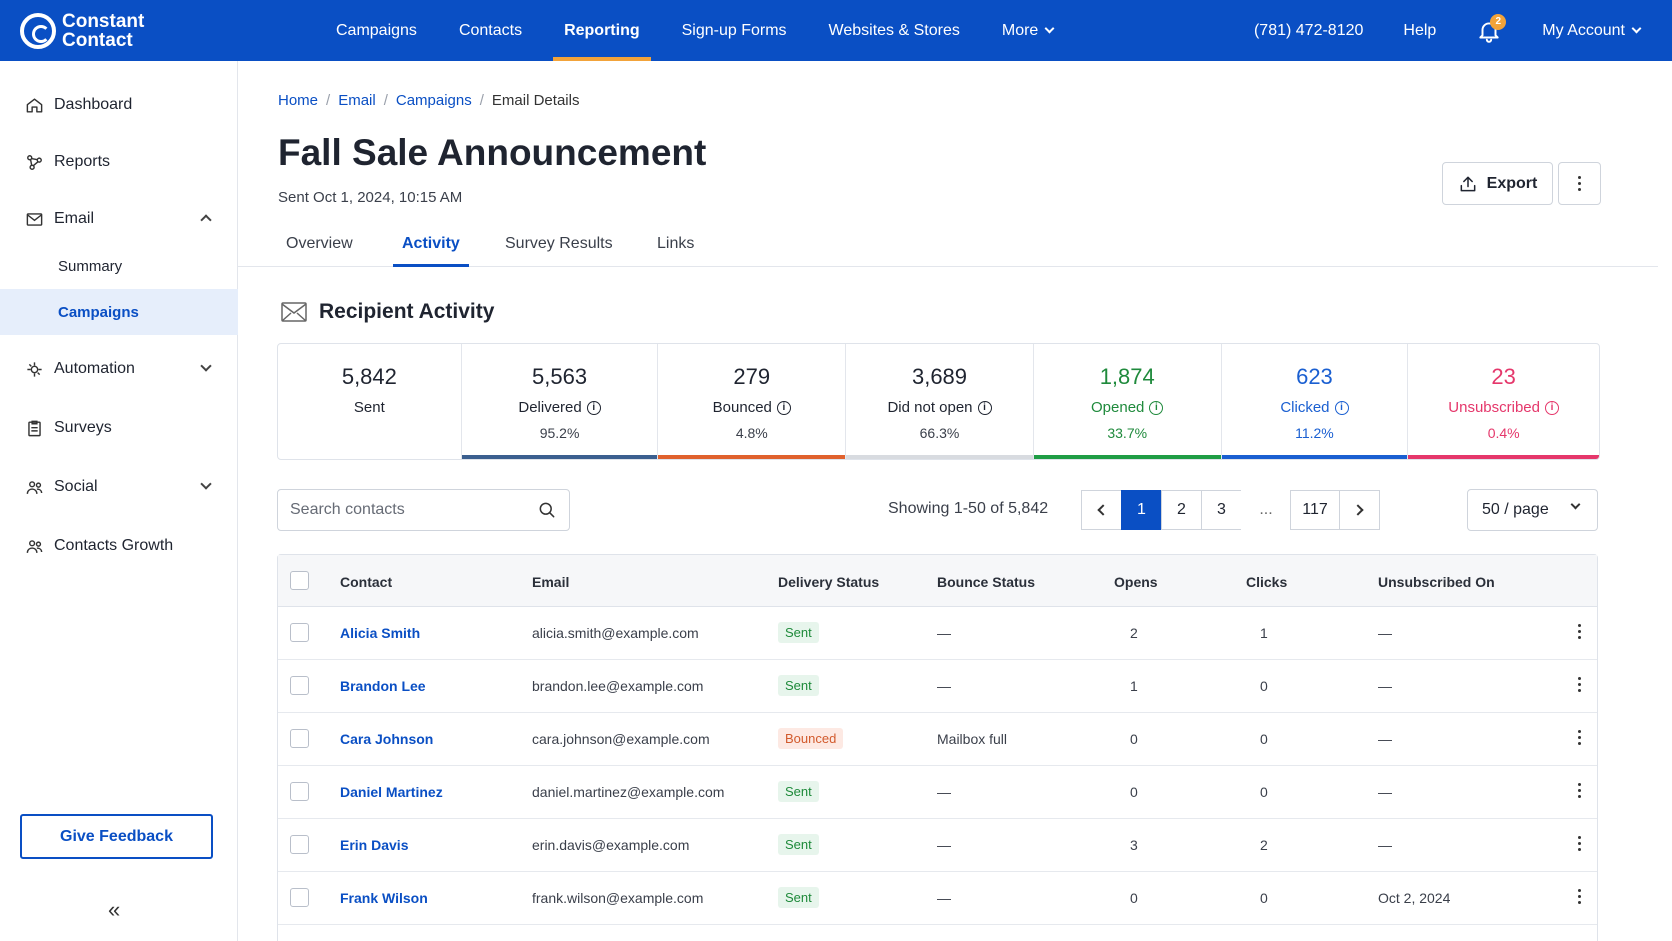 This screenshot has width=1672, height=941. Describe the element at coordinates (547, 510) in the screenshot. I see `search-icon` at that location.